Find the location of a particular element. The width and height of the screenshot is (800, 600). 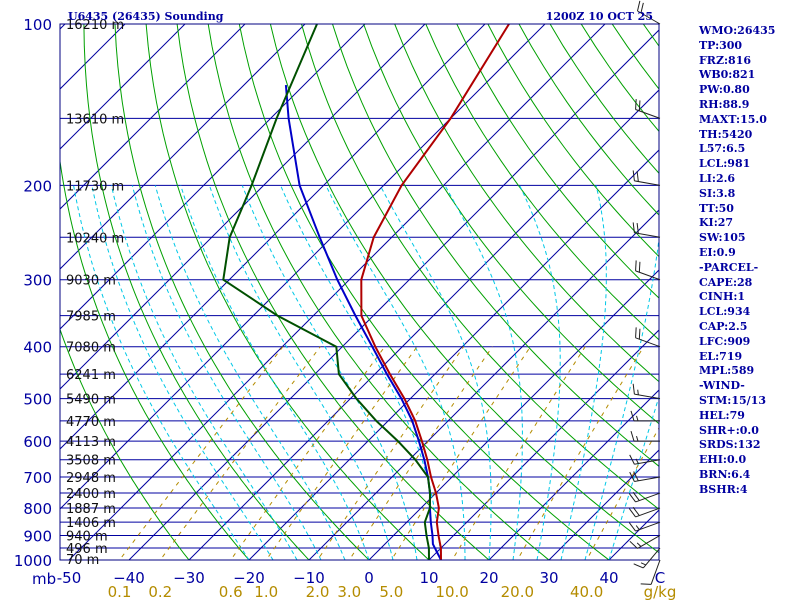

pressure-tick-label: 1000 is located at coordinates (33, 561).